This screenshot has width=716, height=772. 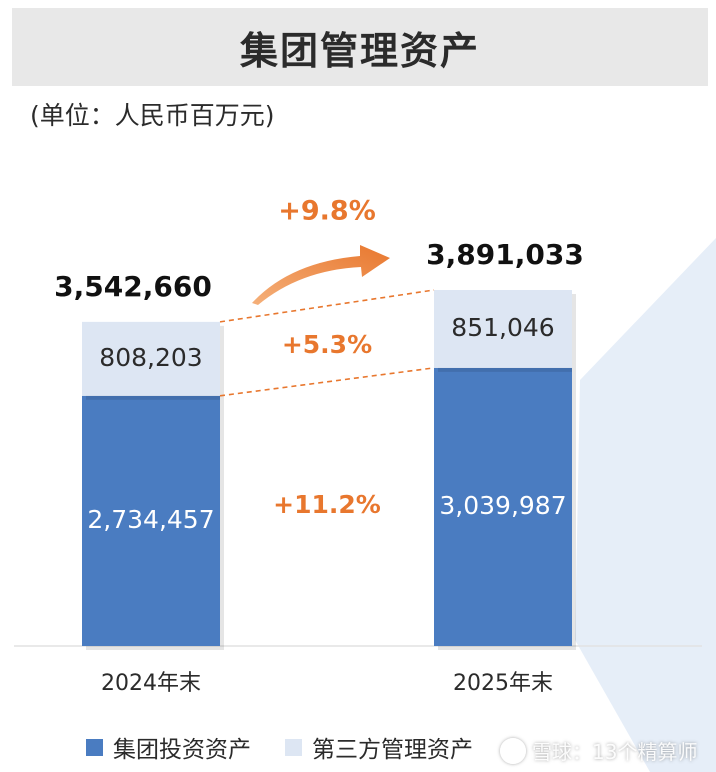 I want to click on category-tick-label: 2025年末, so click(x=503, y=683).